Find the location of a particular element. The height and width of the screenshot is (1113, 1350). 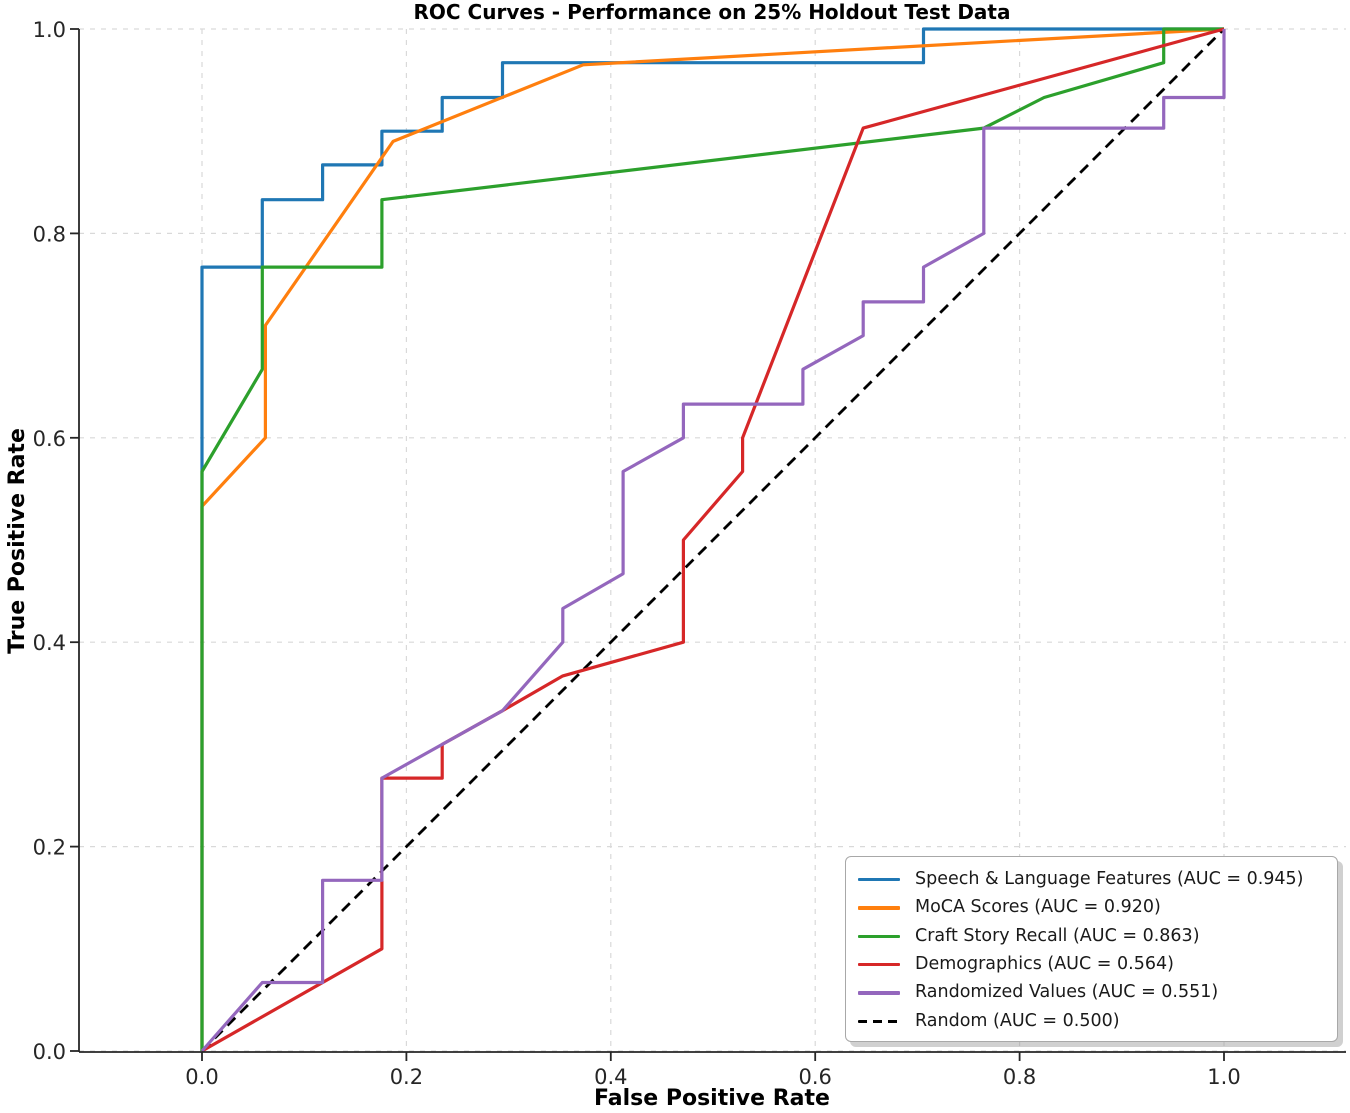

legend-label: Randomized Values (AUC = 0.551) is located at coordinates (1067, 992).